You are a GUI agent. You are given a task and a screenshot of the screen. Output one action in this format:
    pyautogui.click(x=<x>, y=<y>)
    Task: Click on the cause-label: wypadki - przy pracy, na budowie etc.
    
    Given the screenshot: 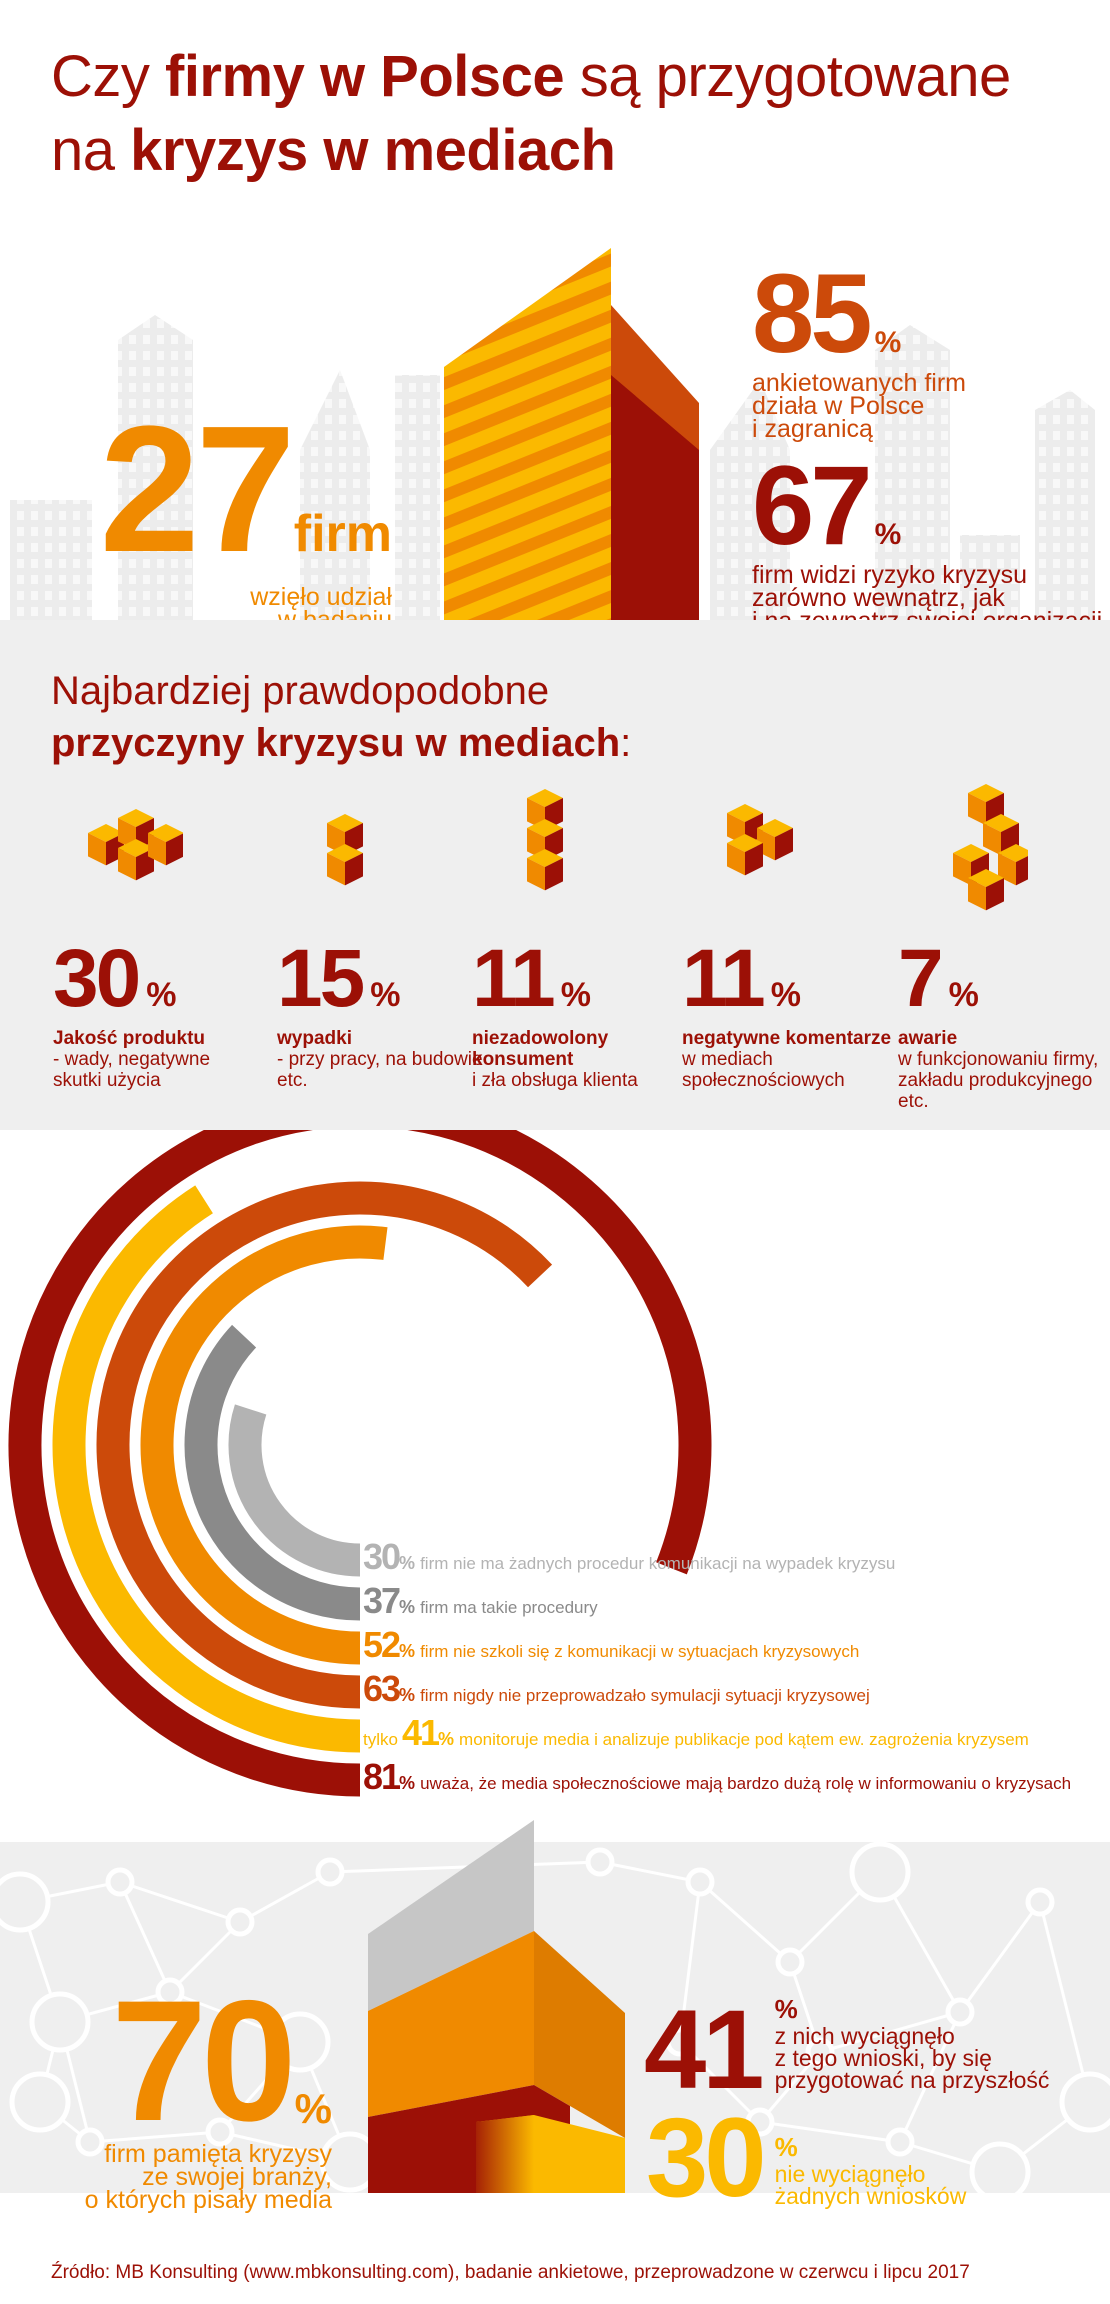 What is the action you would take?
    pyautogui.click(x=382, y=1059)
    